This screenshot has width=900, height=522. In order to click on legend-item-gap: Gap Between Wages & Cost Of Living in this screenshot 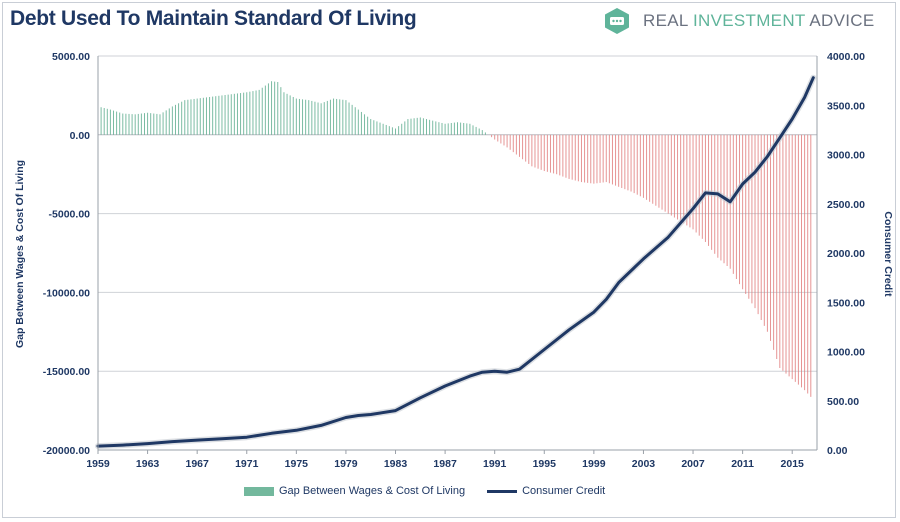, I will do `click(354, 491)`.